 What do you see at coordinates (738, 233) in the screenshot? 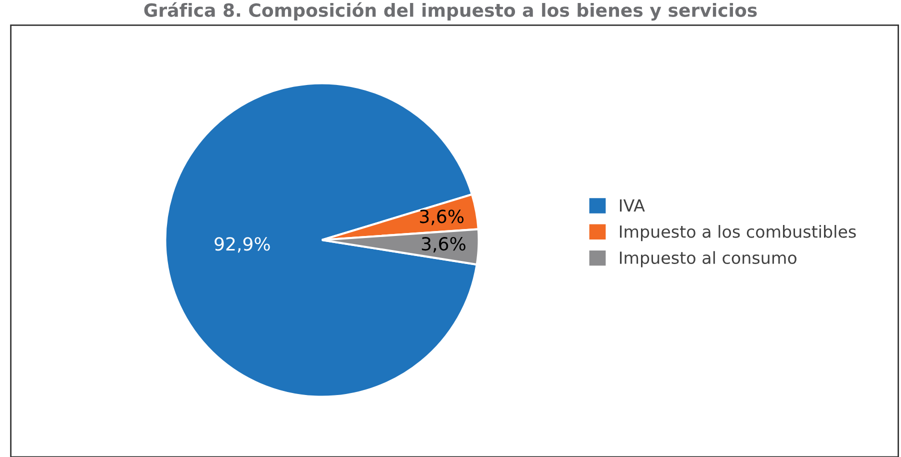
I see `legend-label: Impuesto a los combustibles` at bounding box center [738, 233].